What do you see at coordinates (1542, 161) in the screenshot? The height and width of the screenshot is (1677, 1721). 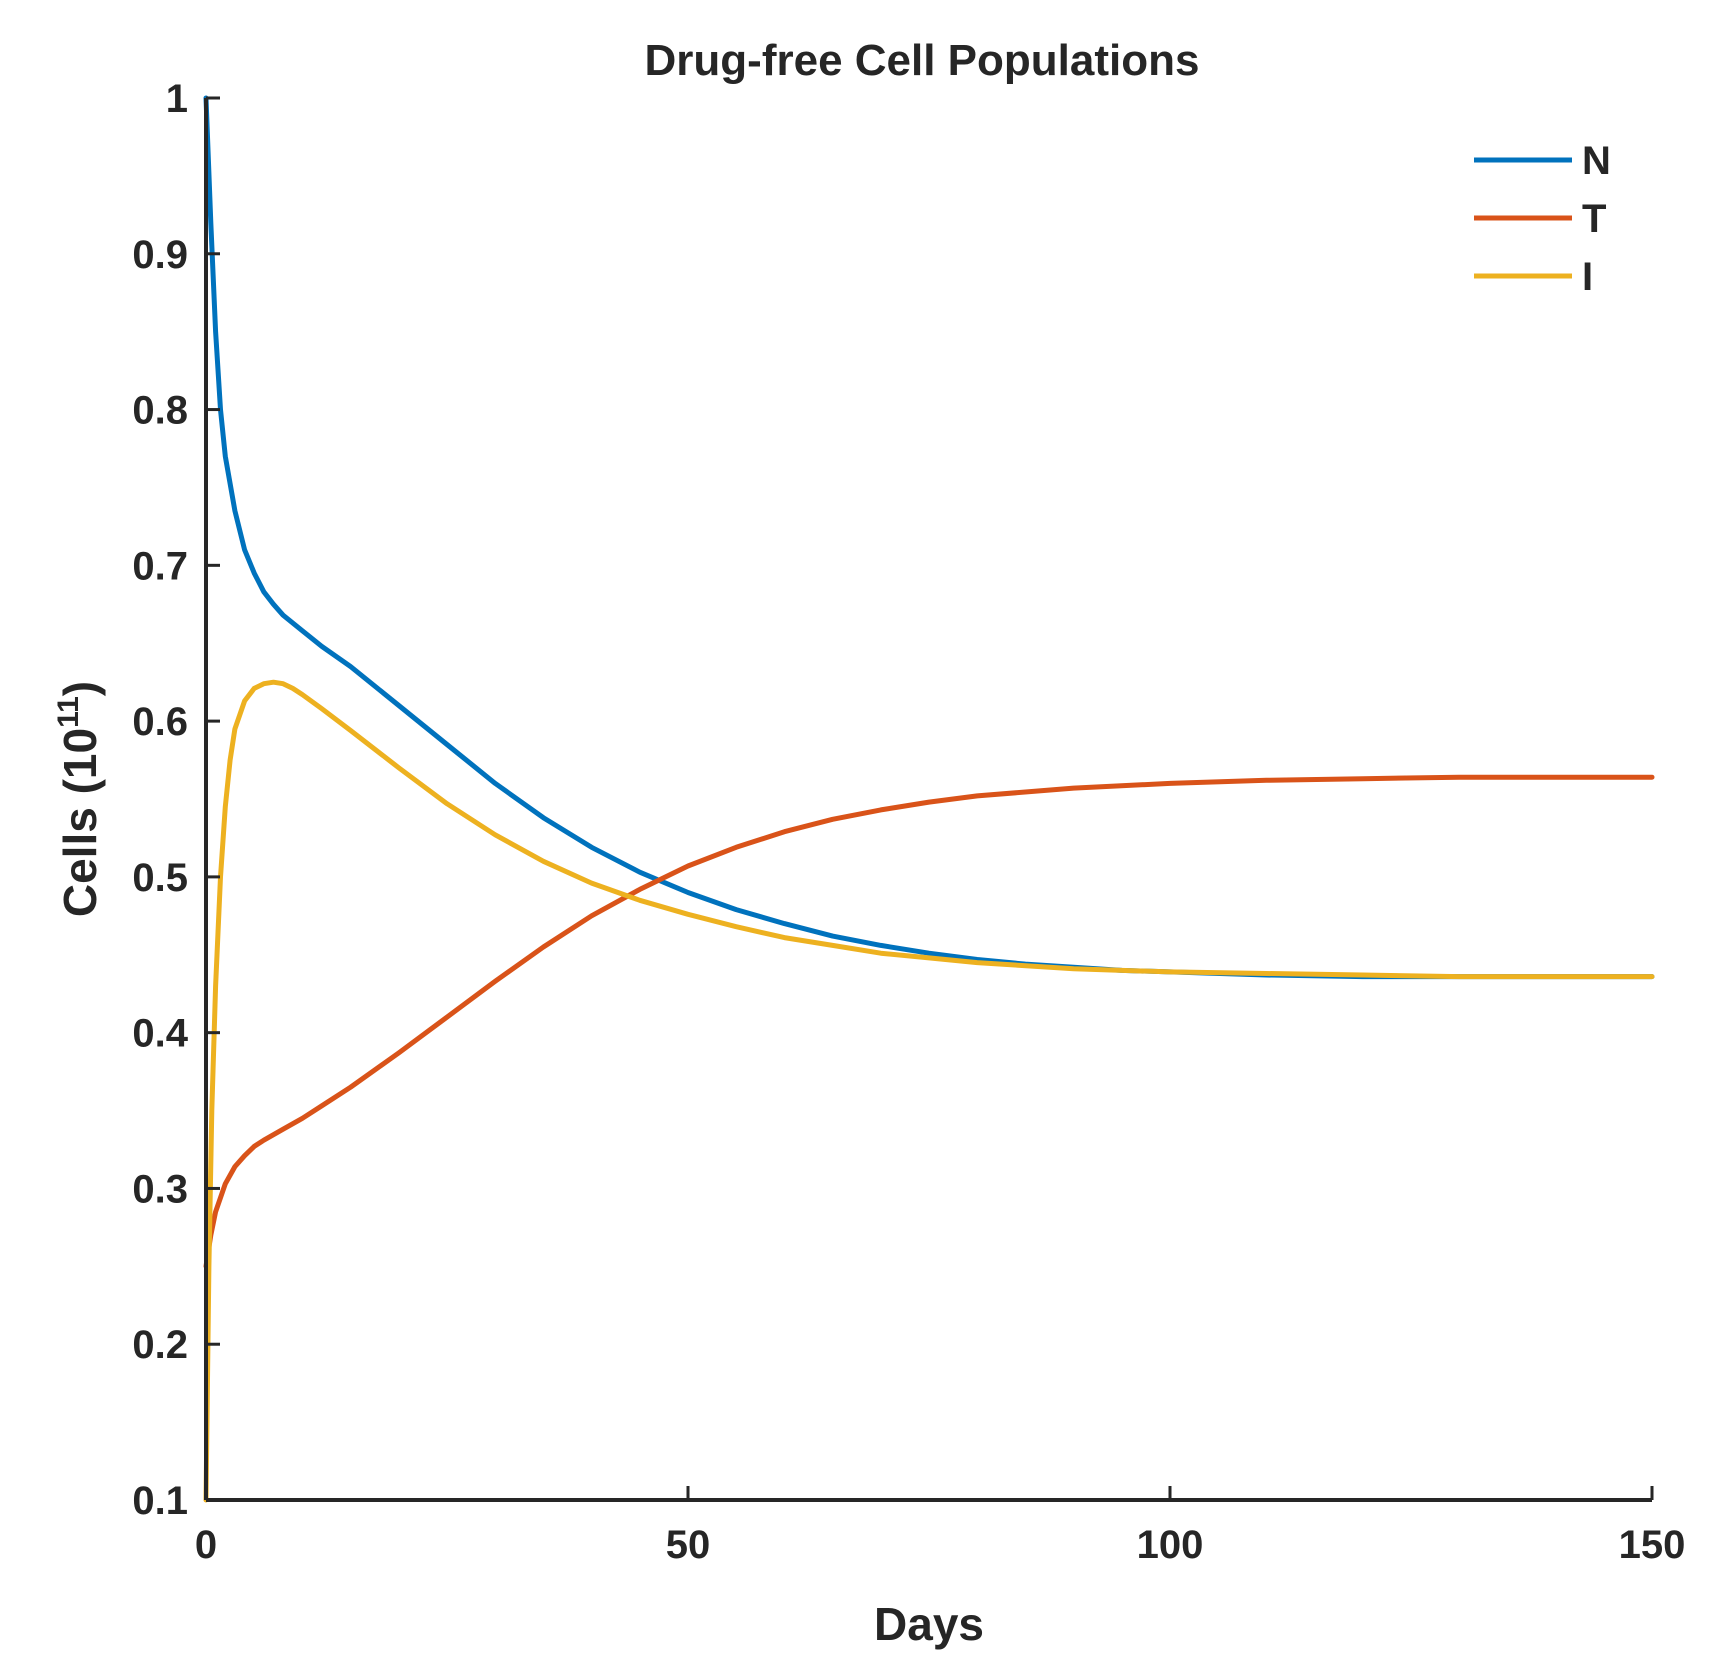 I see `legend-item-n: N` at bounding box center [1542, 161].